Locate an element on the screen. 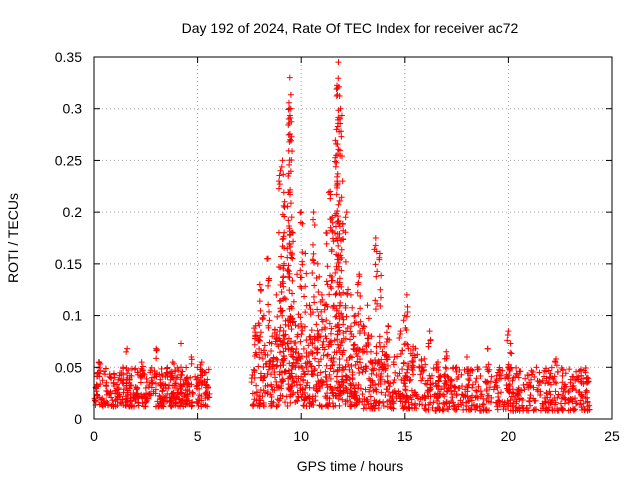 The width and height of the screenshot is (640, 480). x-tick-label: 15 is located at coordinates (405, 436).